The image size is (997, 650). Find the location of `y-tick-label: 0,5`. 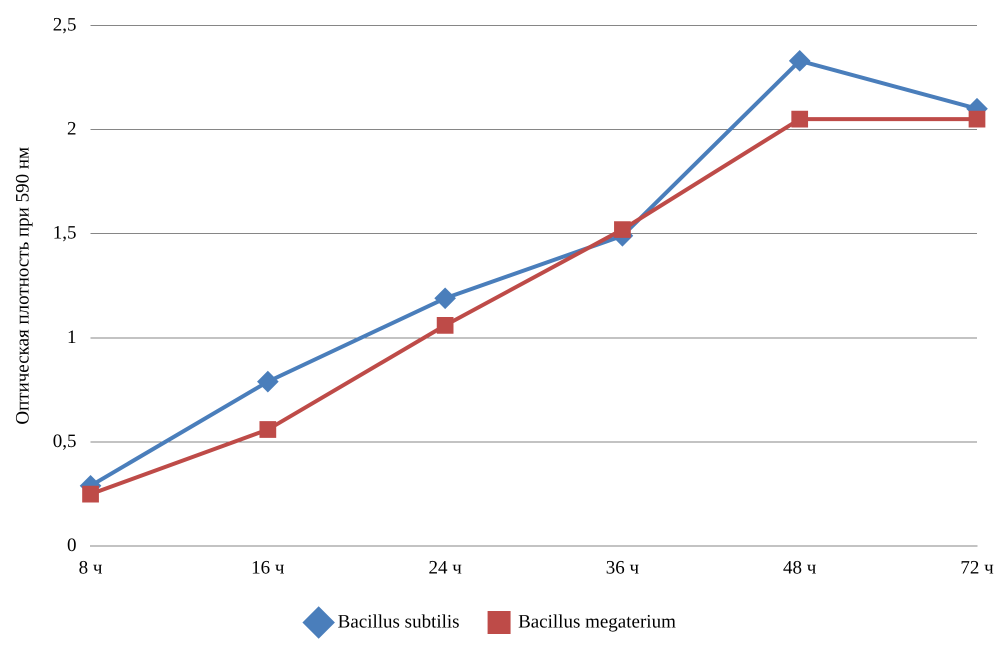

y-tick-label: 0,5 is located at coordinates (64, 441).